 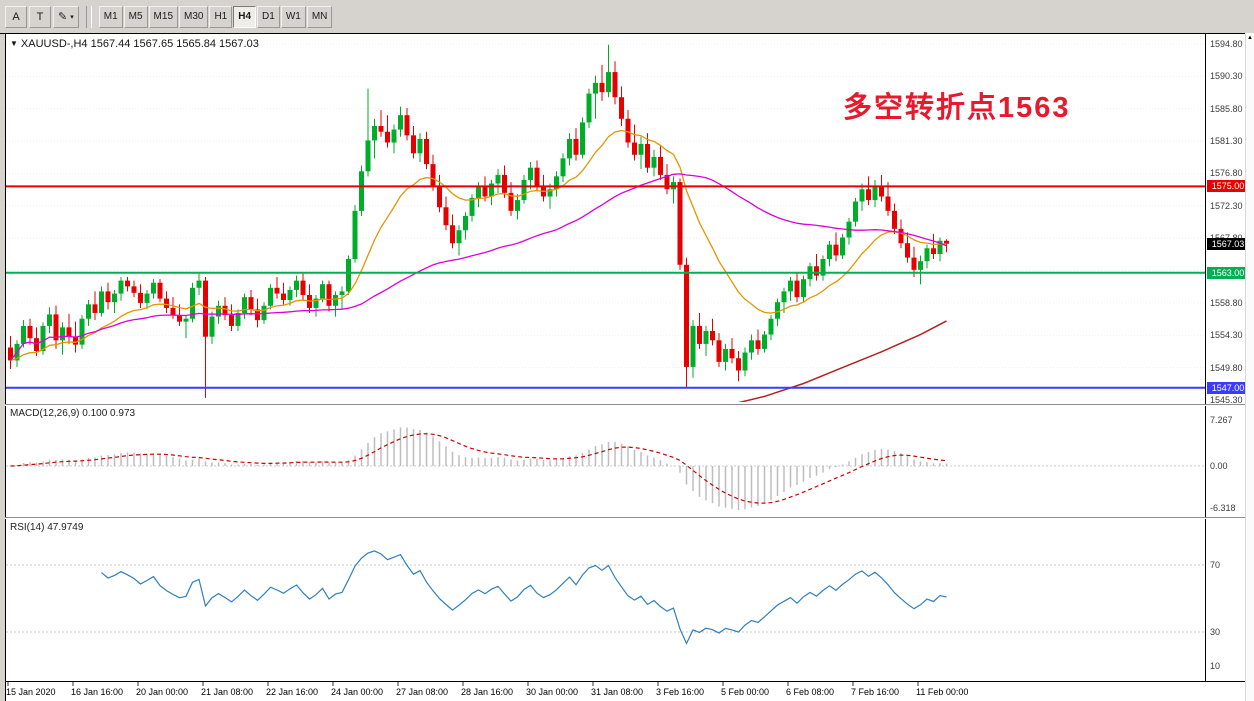 I want to click on timeframe-button-m15: M15, so click(x=163, y=16).